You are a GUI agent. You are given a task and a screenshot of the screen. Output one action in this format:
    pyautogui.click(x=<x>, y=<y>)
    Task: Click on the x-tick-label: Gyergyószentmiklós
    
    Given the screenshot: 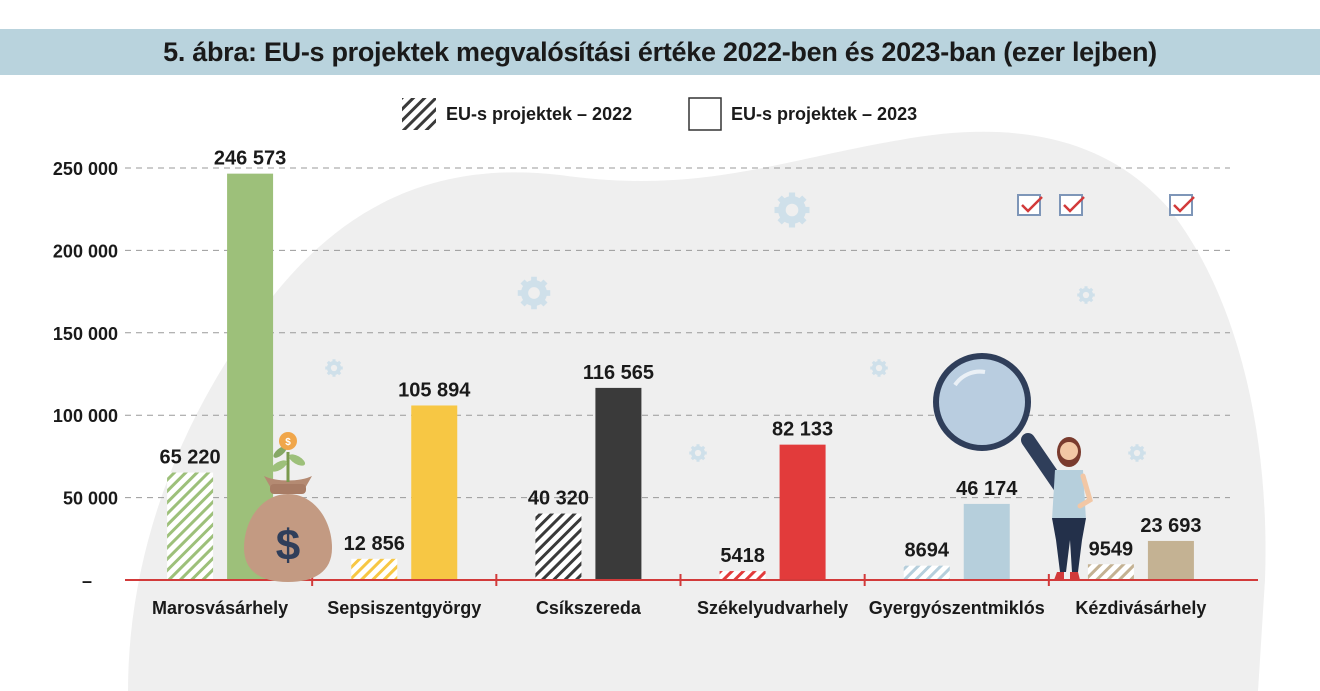 What is the action you would take?
    pyautogui.click(x=957, y=608)
    